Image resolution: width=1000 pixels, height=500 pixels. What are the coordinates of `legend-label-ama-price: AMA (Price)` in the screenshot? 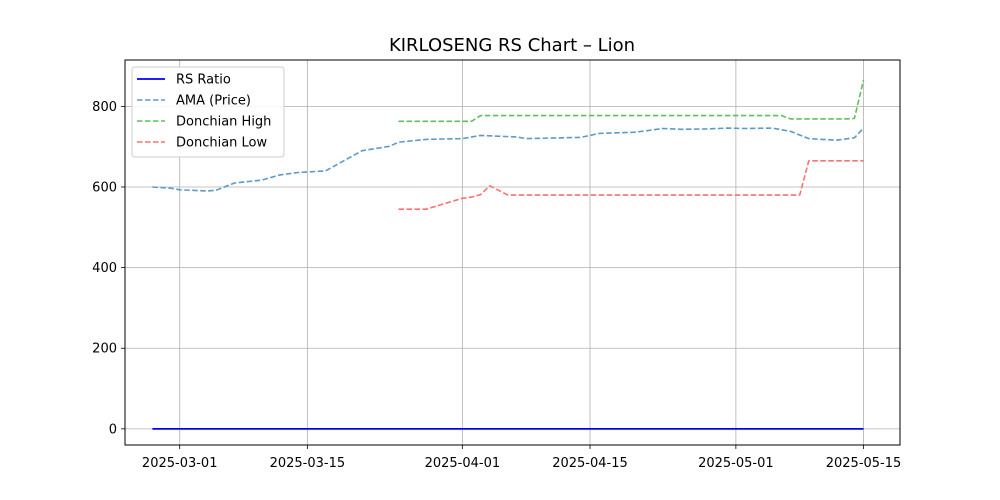 It's located at (213, 101).